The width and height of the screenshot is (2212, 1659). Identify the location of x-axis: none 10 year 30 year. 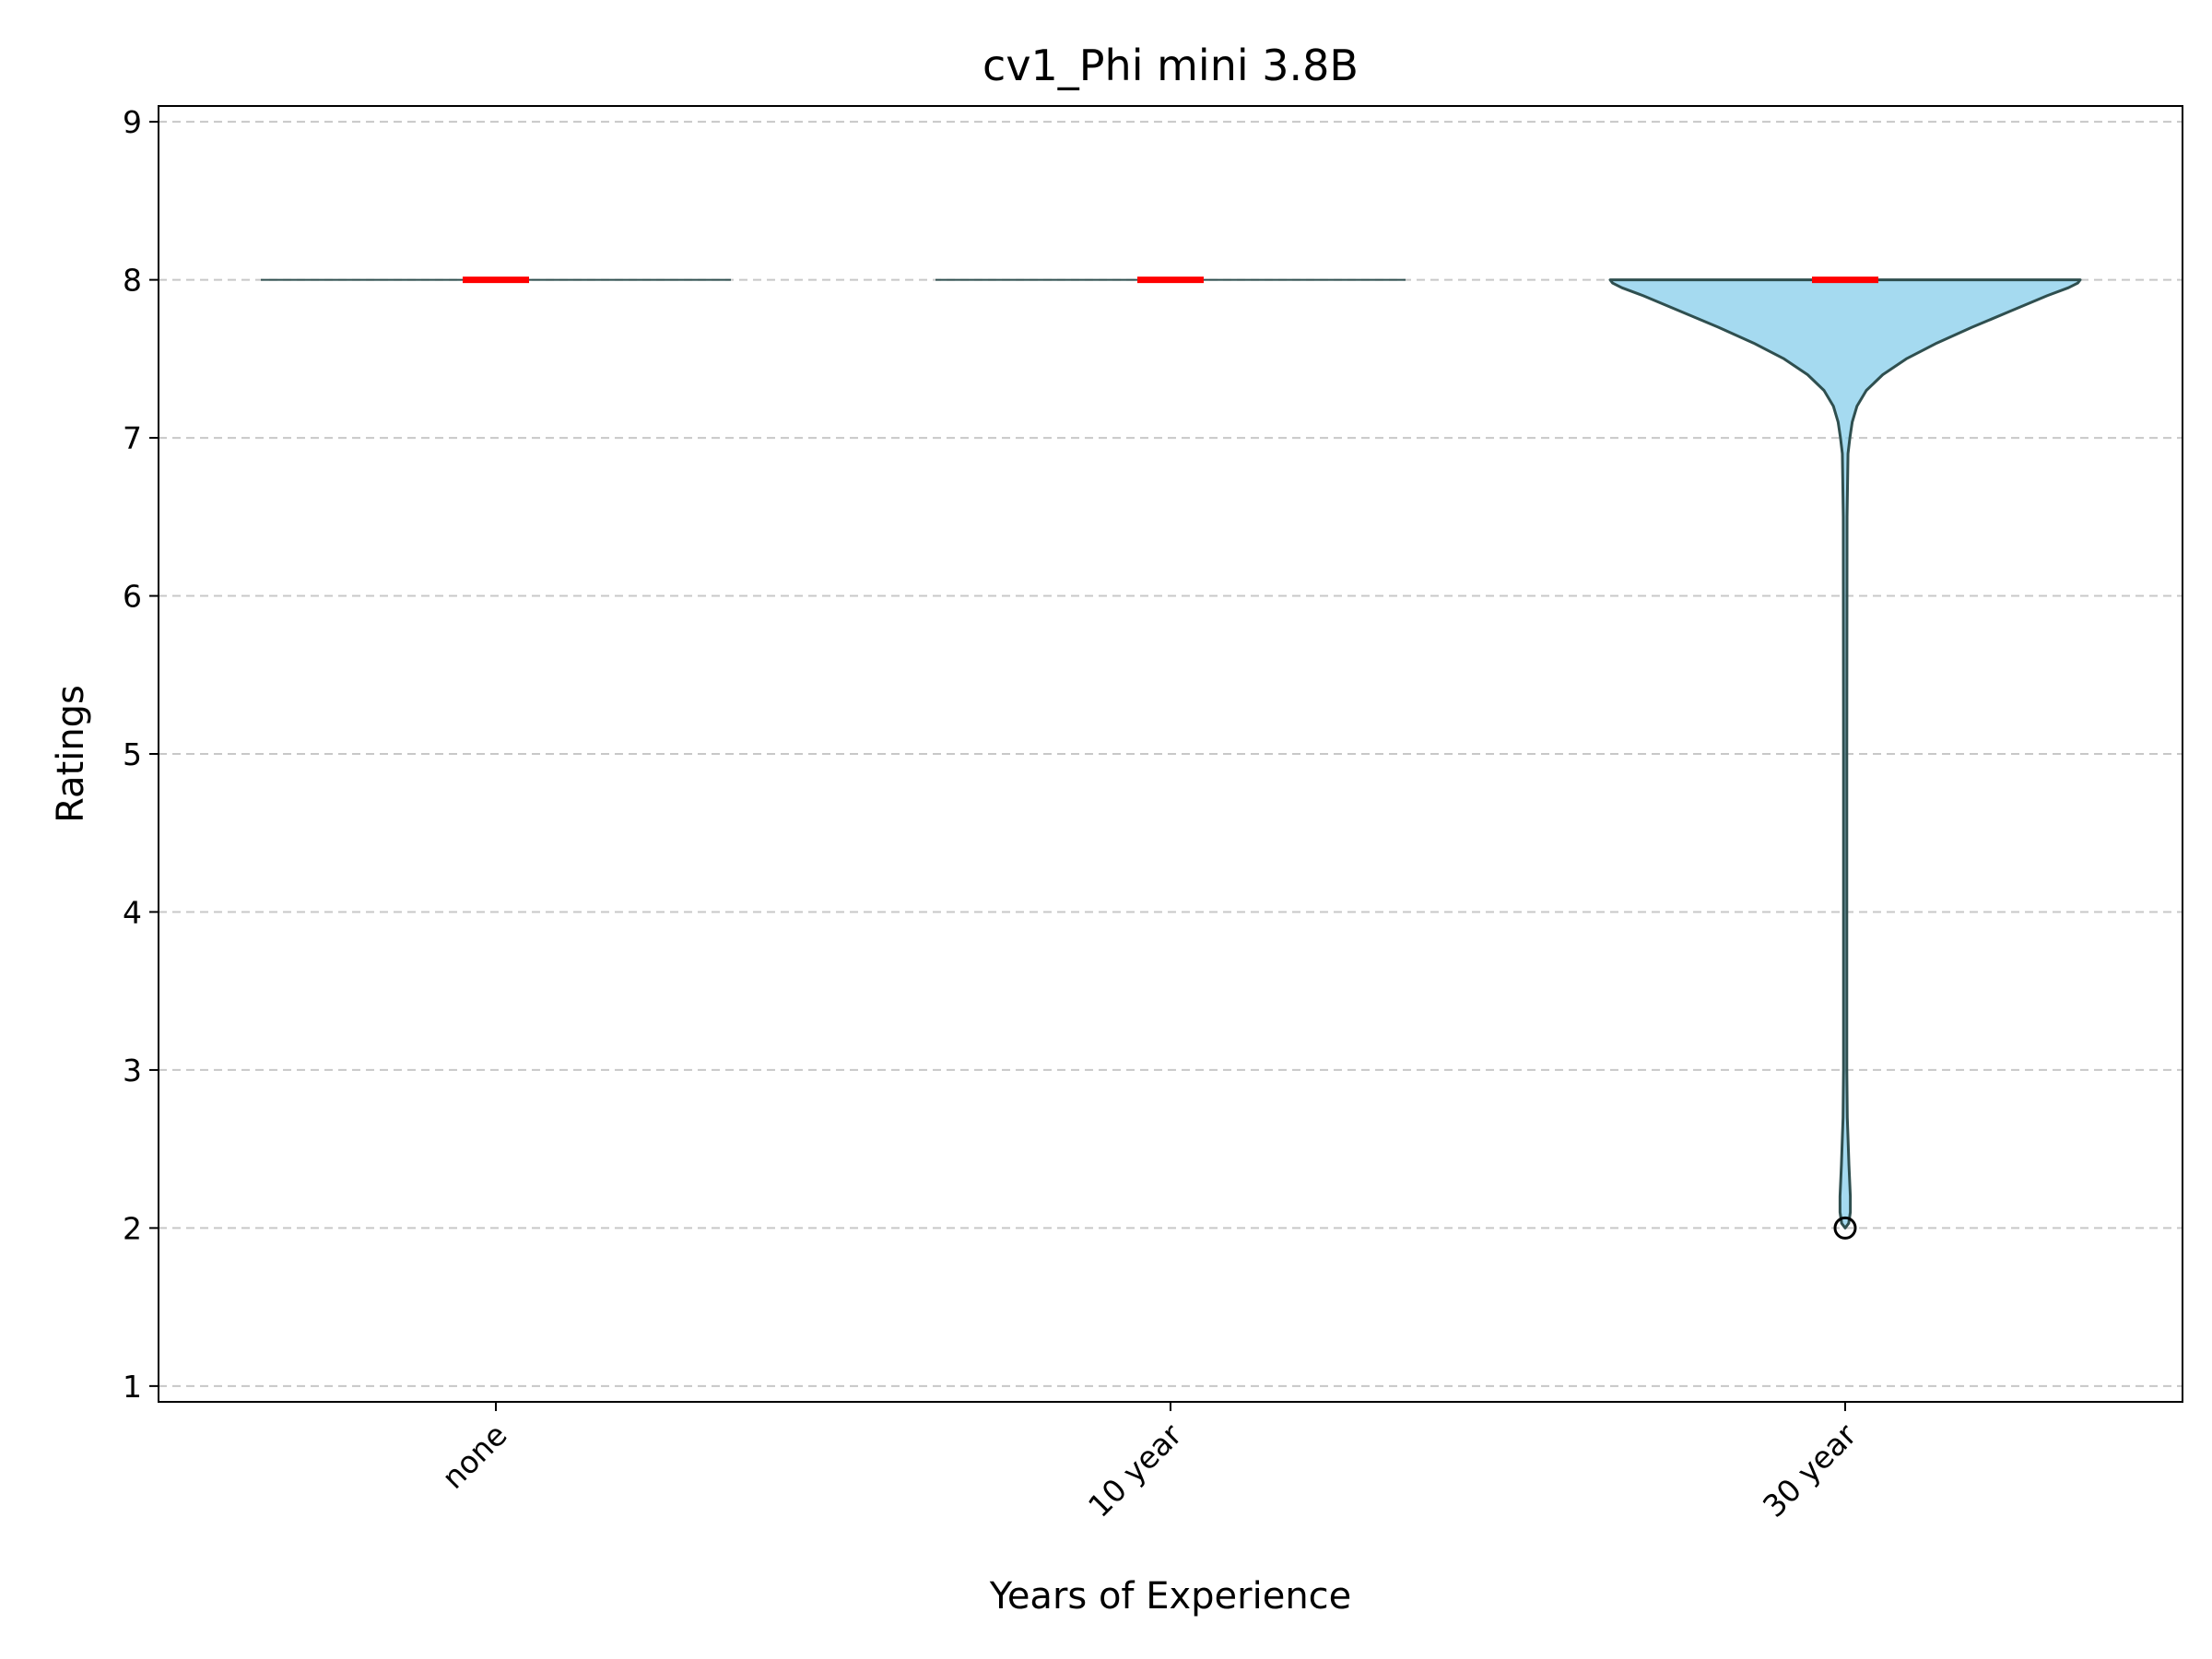
(1149, 1463).